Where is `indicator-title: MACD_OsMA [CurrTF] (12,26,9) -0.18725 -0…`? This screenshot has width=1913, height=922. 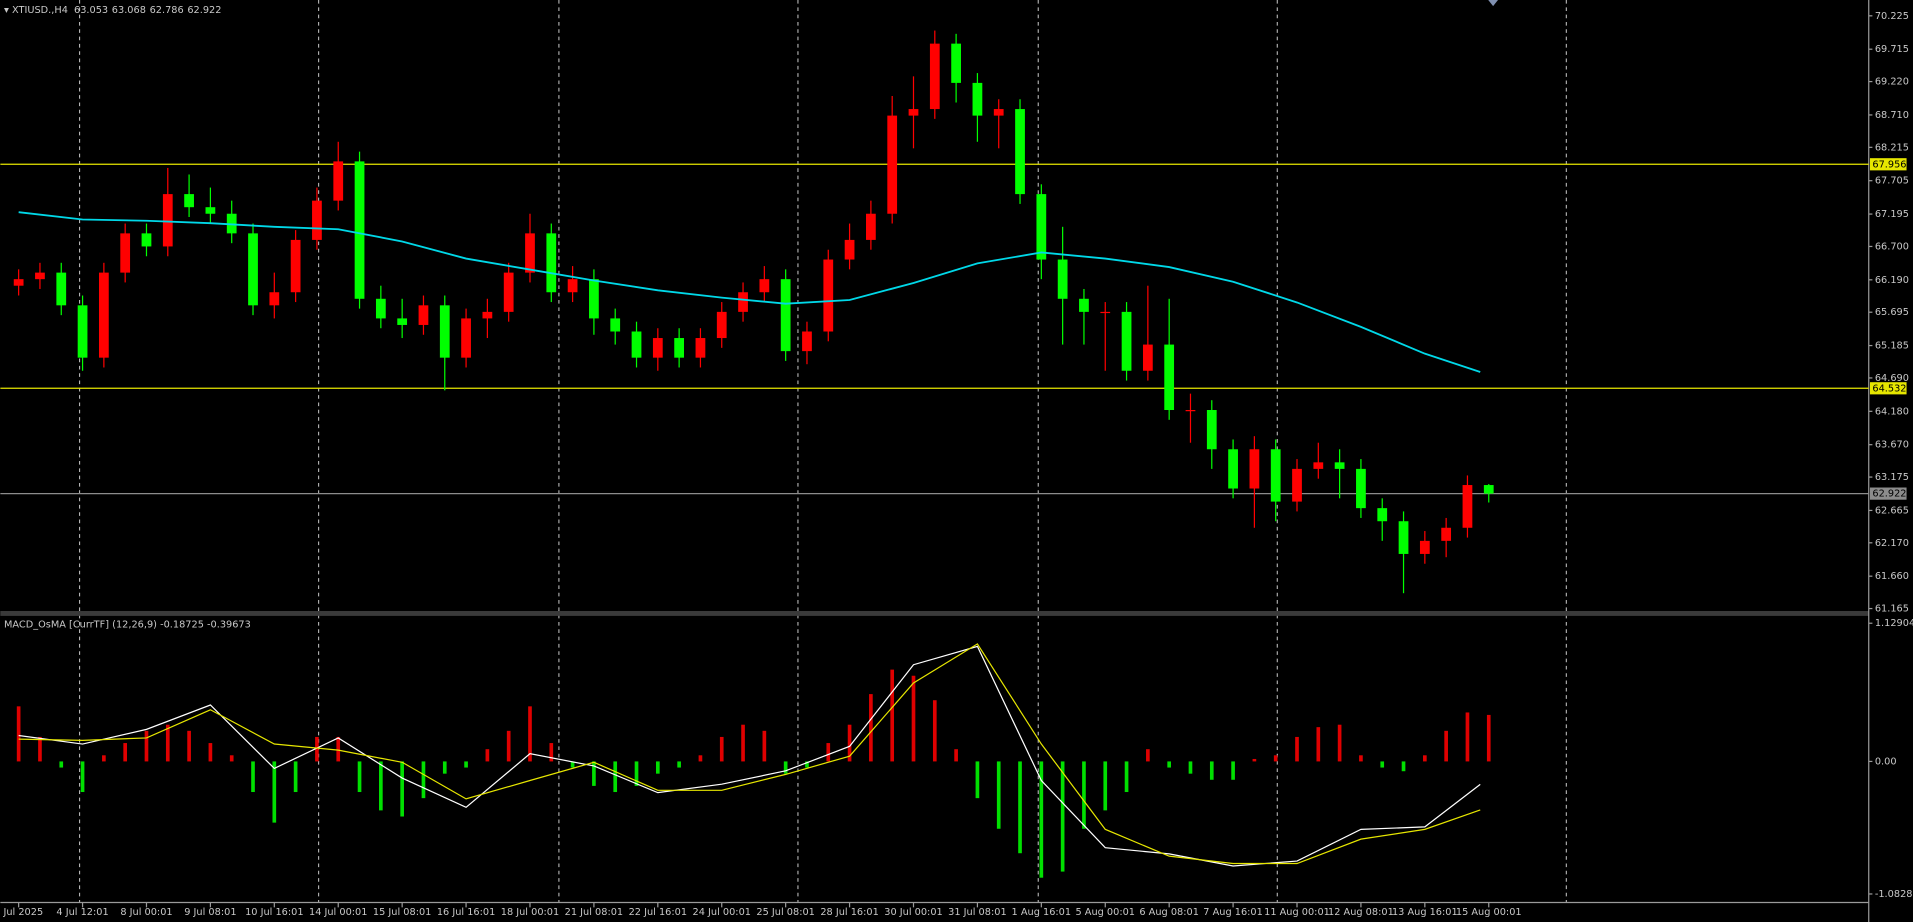
indicator-title: MACD_OsMA [CurrTF] (12,26,9) -0.18725 -0… is located at coordinates (127, 624).